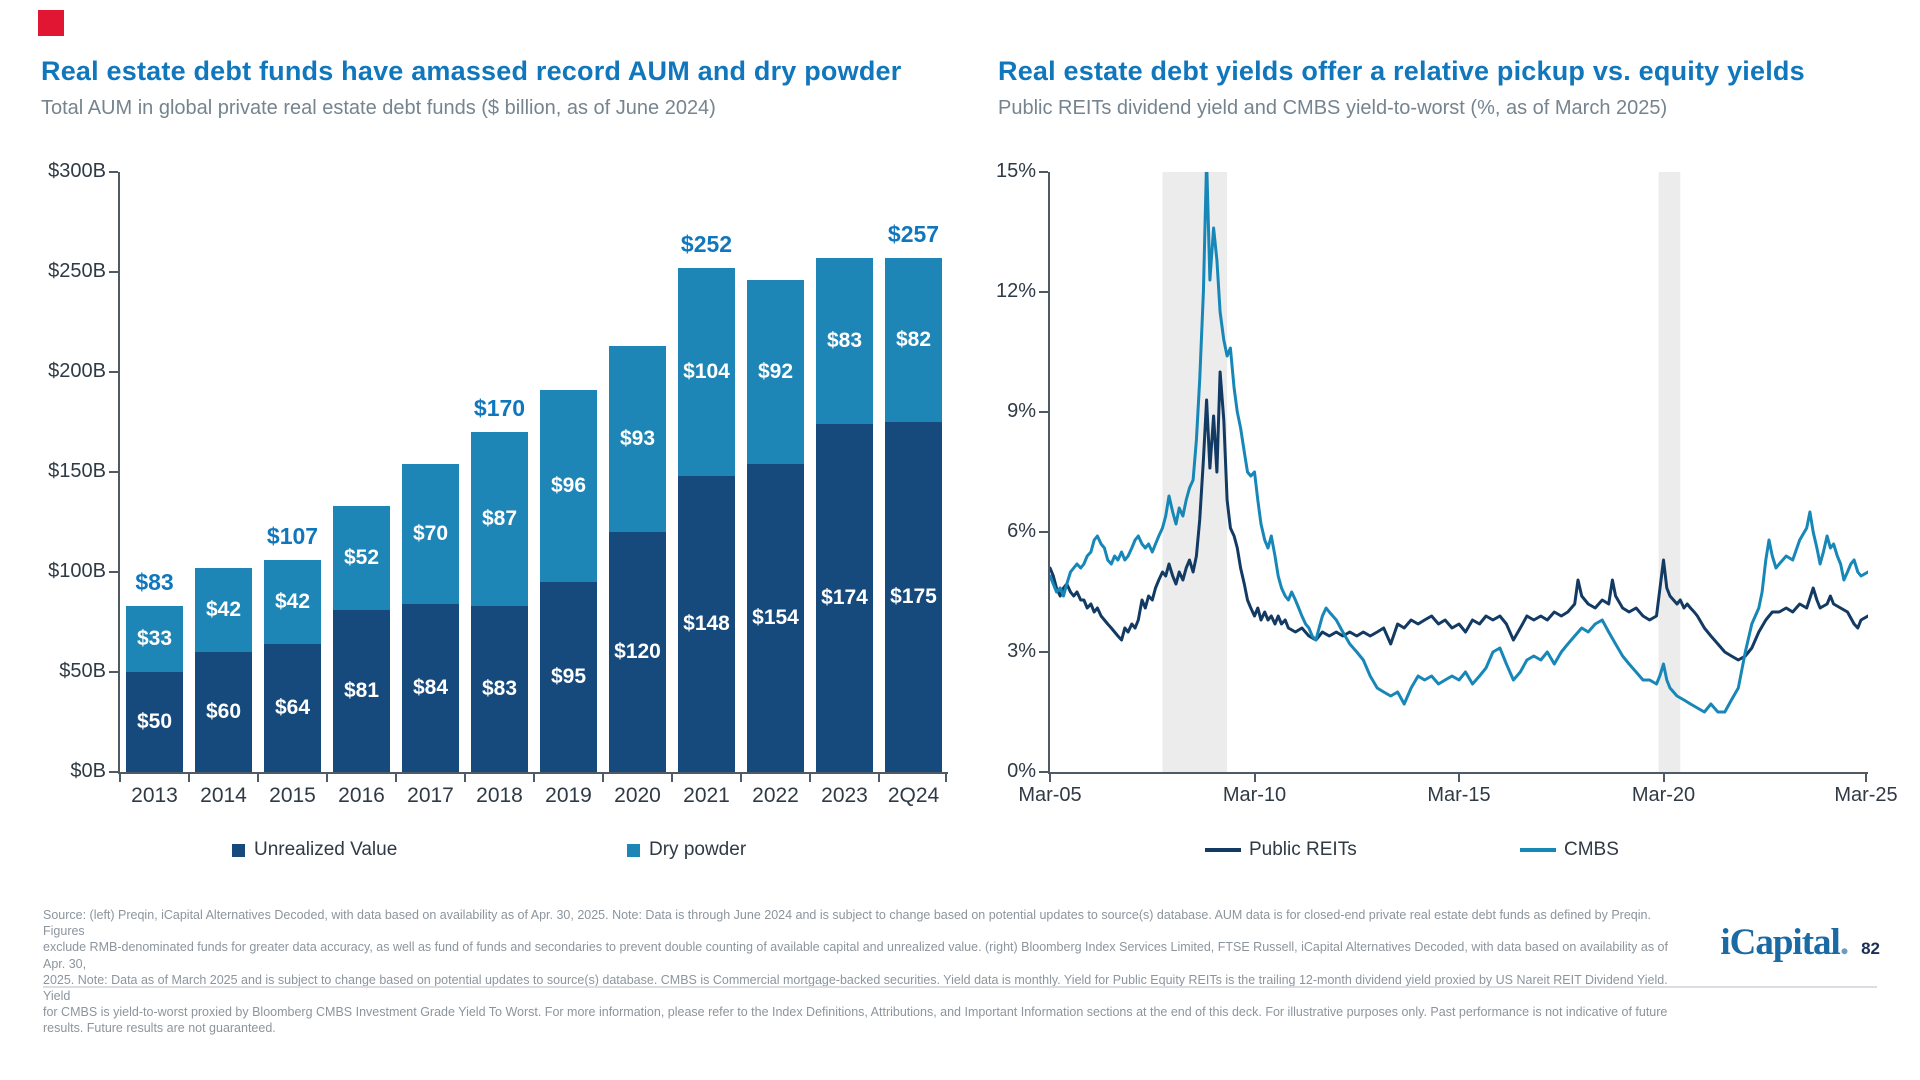 This screenshot has height=1080, width=1920. I want to click on unrealized-value-segment: $120, so click(637, 652).